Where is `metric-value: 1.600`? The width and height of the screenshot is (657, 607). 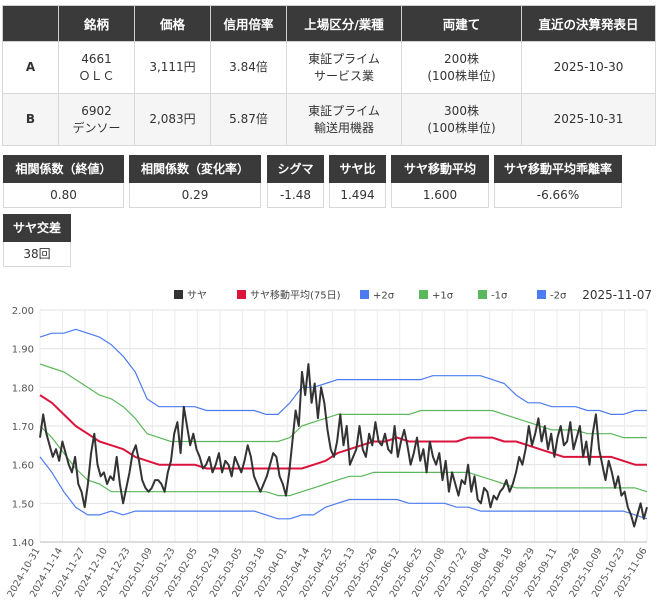 metric-value: 1.600 is located at coordinates (440, 195).